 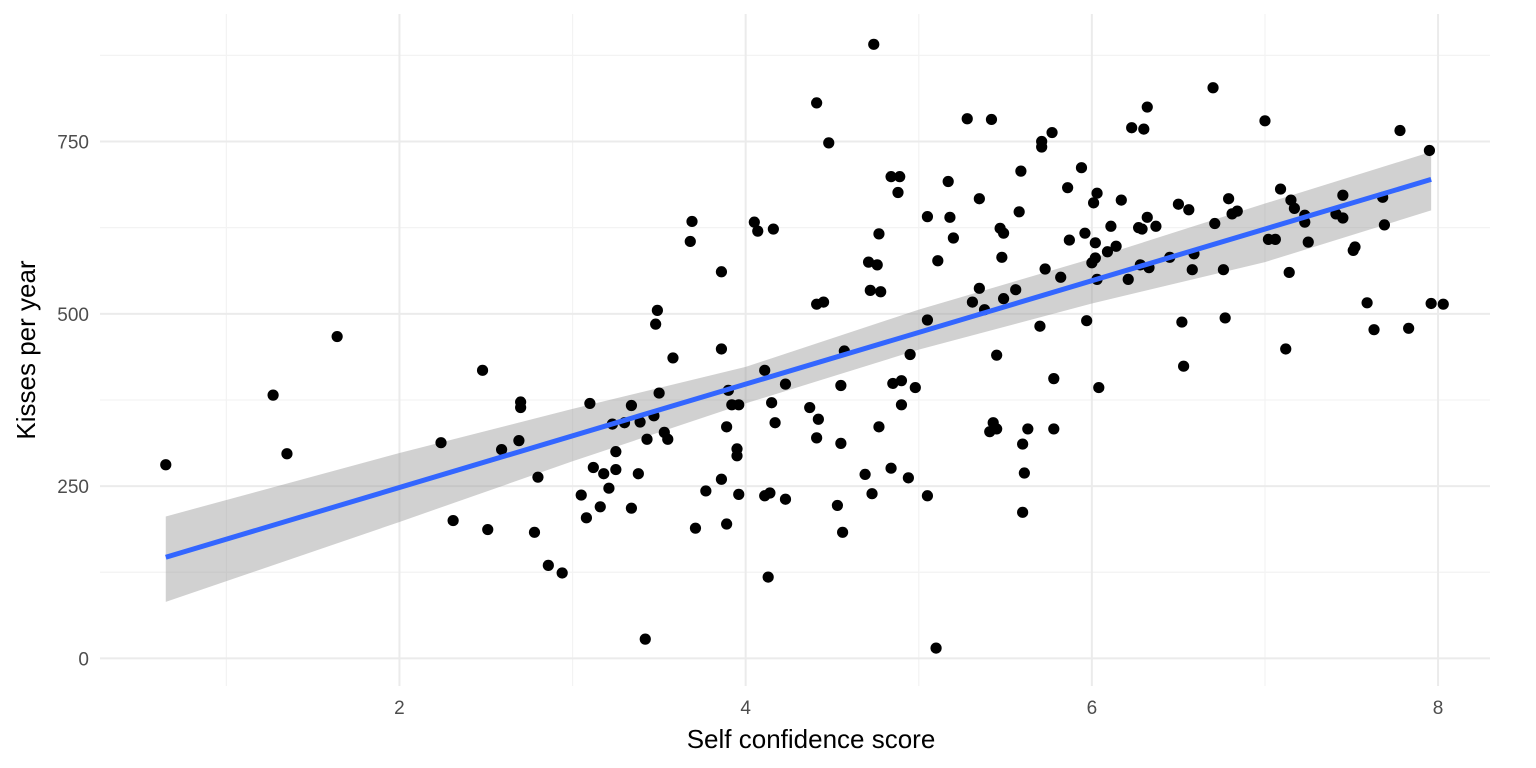 What do you see at coordinates (918, 708) in the screenshot?
I see `x-axis-ticks: 2 4 6 8` at bounding box center [918, 708].